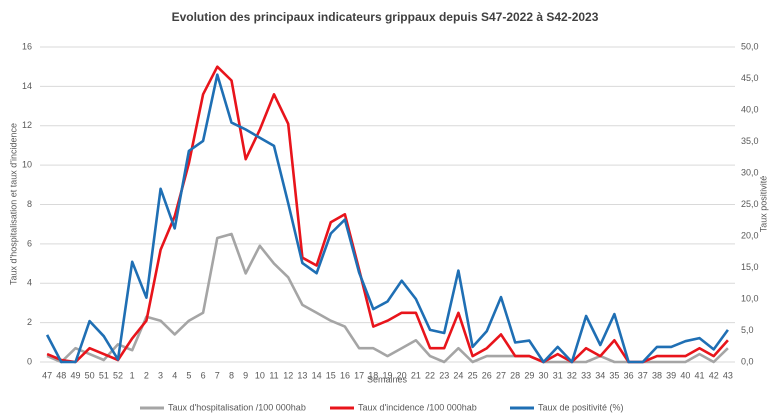  What do you see at coordinates (188, 375) in the screenshot?
I see `x-tick-label: 5` at bounding box center [188, 375].